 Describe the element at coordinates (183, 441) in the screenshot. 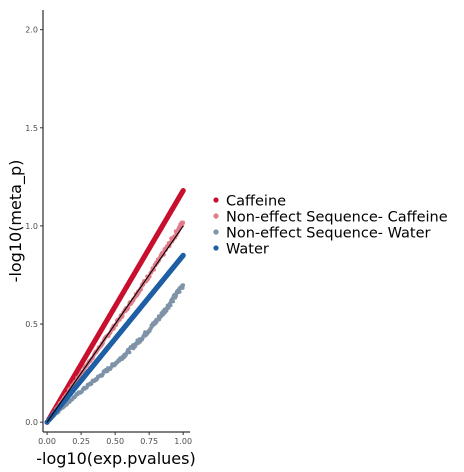

I see `x-tick-label: 1.00` at that location.